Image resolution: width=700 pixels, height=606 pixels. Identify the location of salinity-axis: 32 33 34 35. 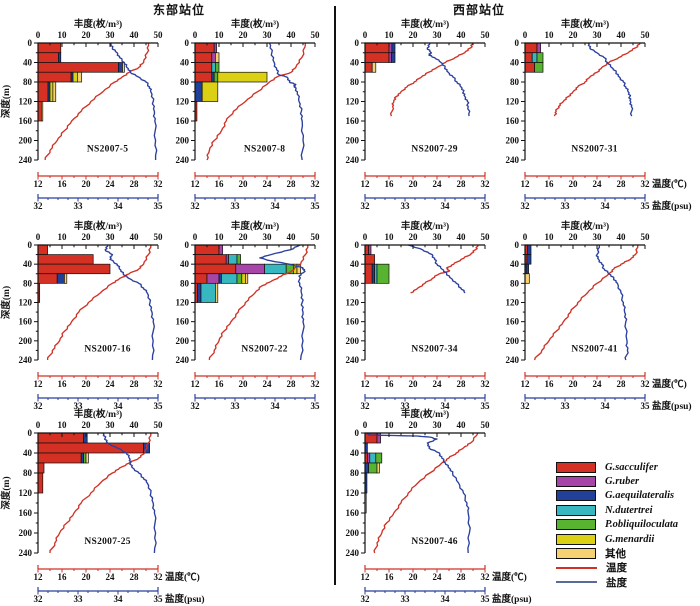
(426, 202).